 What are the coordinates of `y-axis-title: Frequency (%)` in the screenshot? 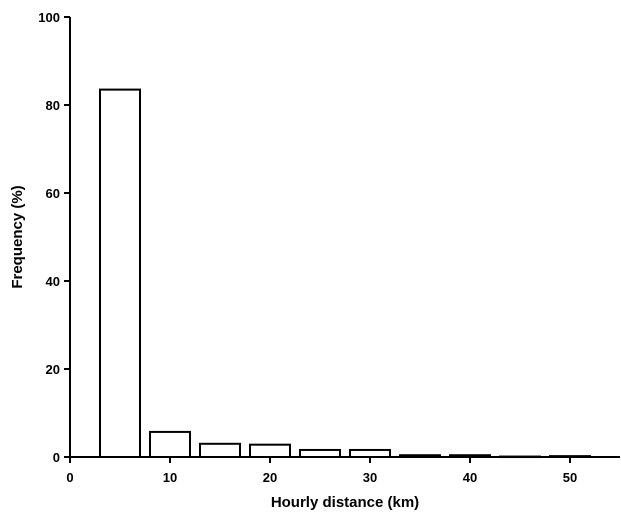 It's located at (17, 236).